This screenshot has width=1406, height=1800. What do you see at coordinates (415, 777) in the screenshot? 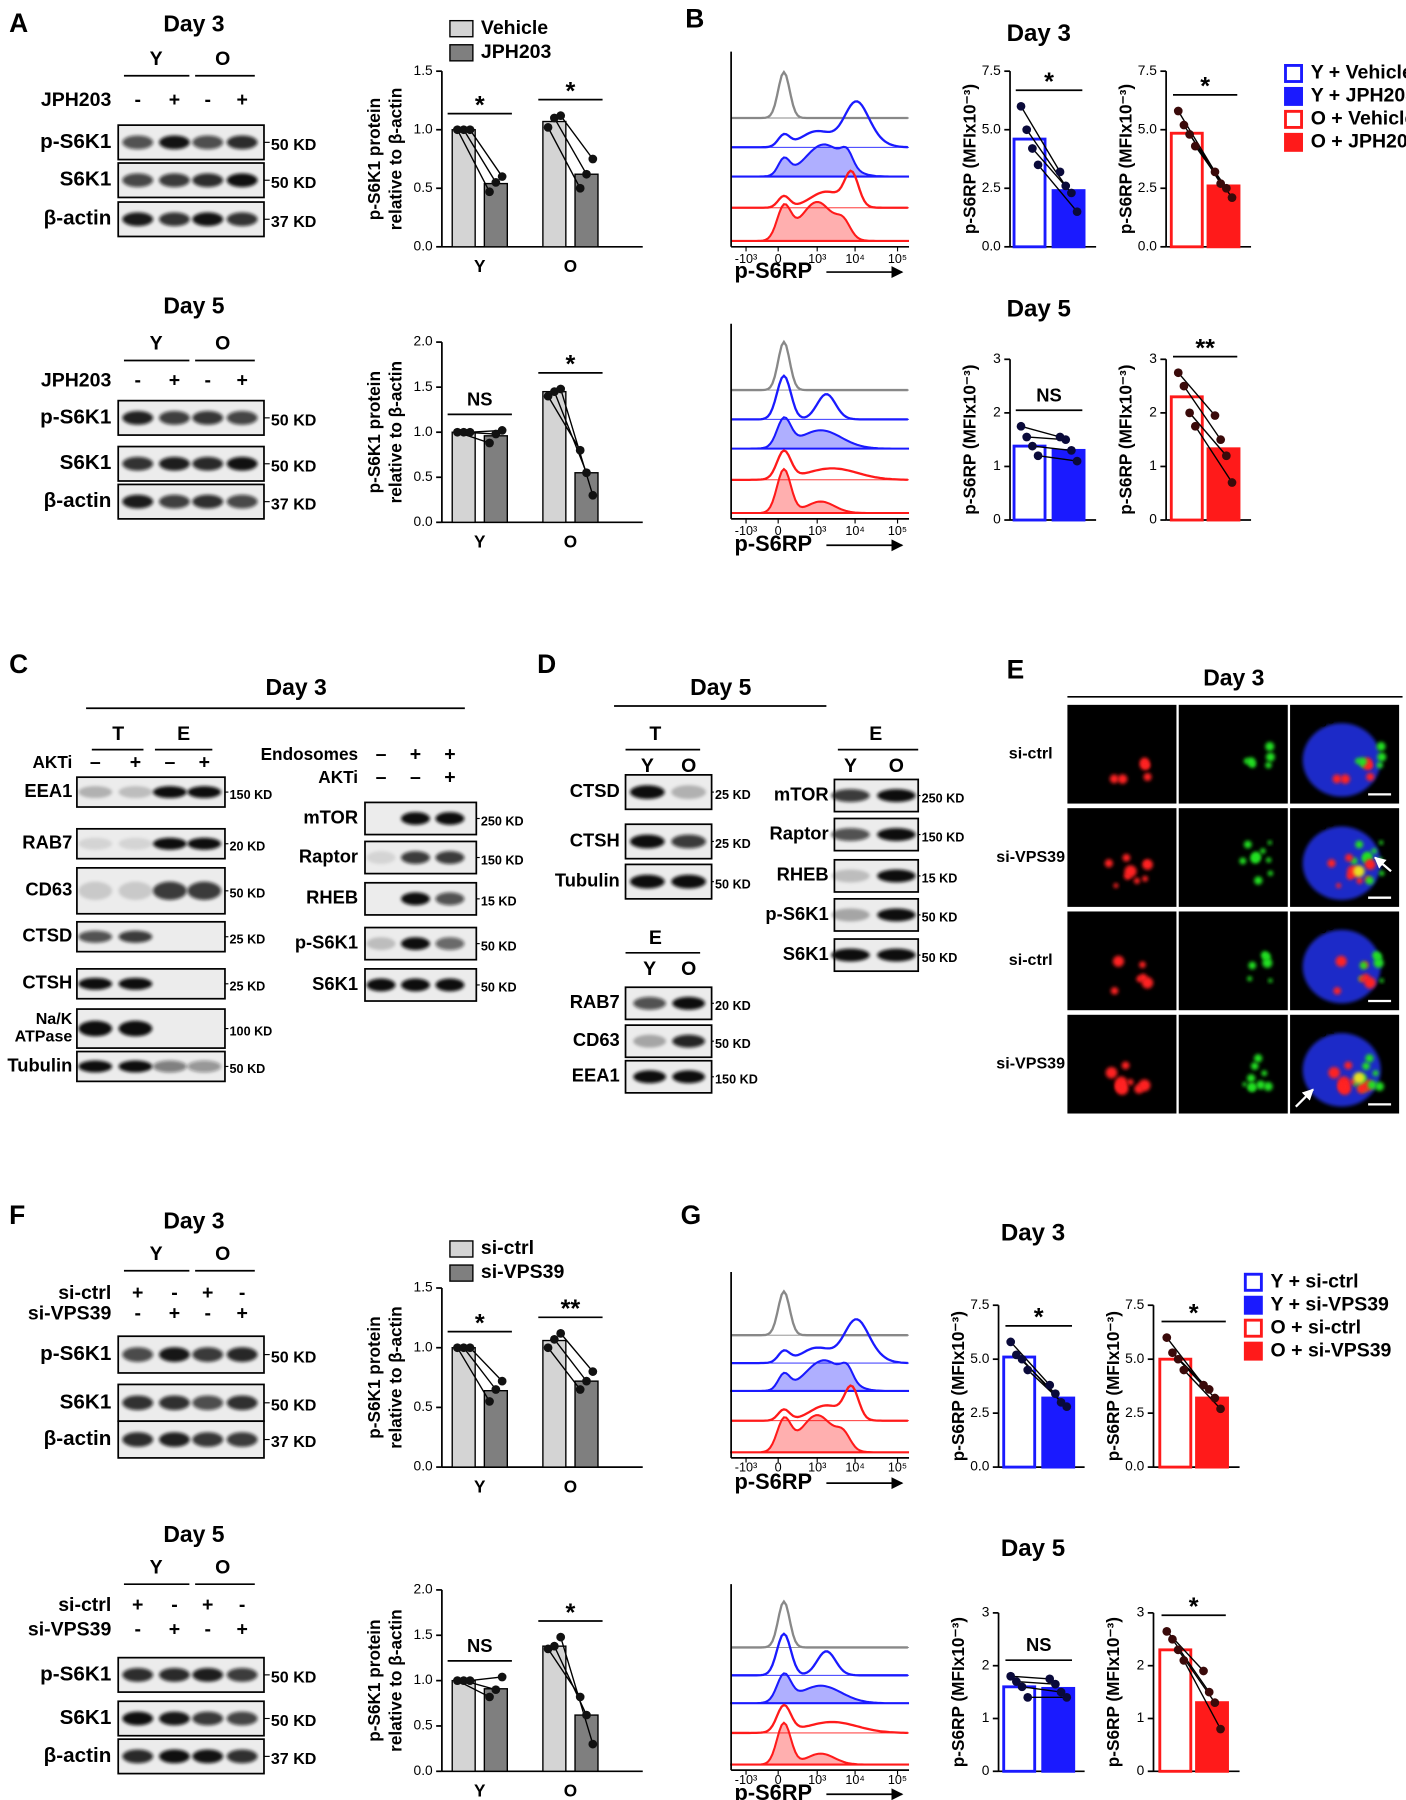
I see `lane-label: –` at bounding box center [415, 777].